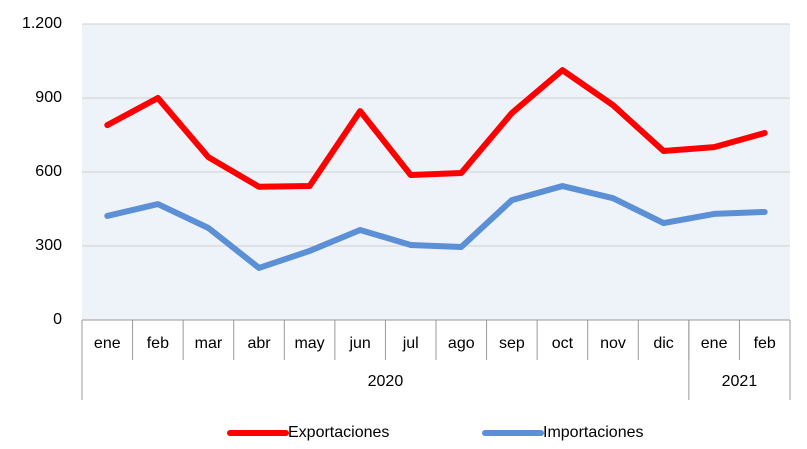 This screenshot has height=449, width=807. What do you see at coordinates (613, 343) in the screenshot?
I see `x-tick-label: nov` at bounding box center [613, 343].